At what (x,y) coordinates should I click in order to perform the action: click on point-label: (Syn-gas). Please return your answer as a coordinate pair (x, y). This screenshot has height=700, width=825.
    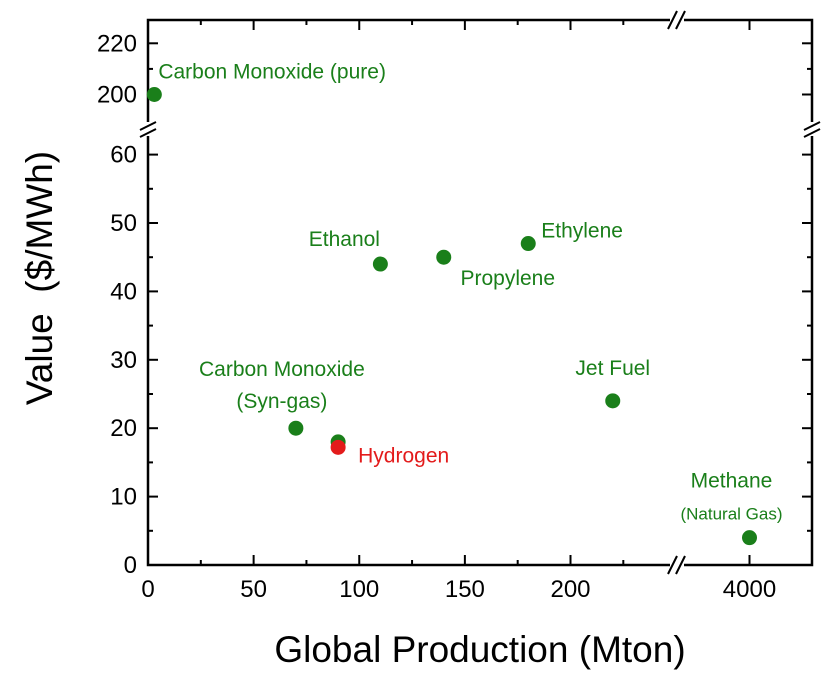
    Looking at the image, I should click on (281, 401).